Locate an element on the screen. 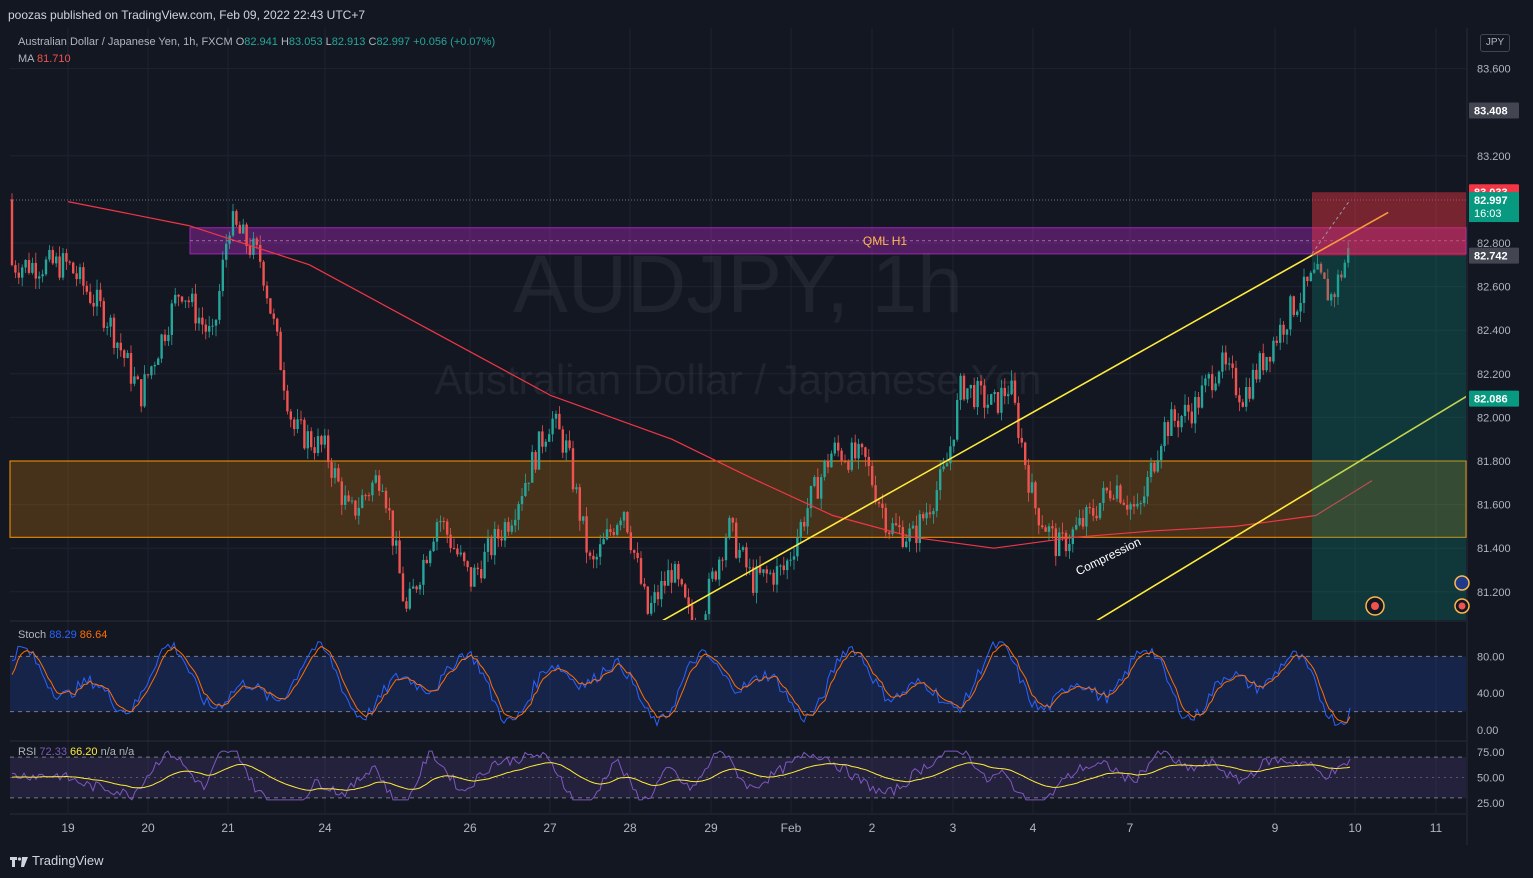  time-tick-label: 2 is located at coordinates (872, 828).